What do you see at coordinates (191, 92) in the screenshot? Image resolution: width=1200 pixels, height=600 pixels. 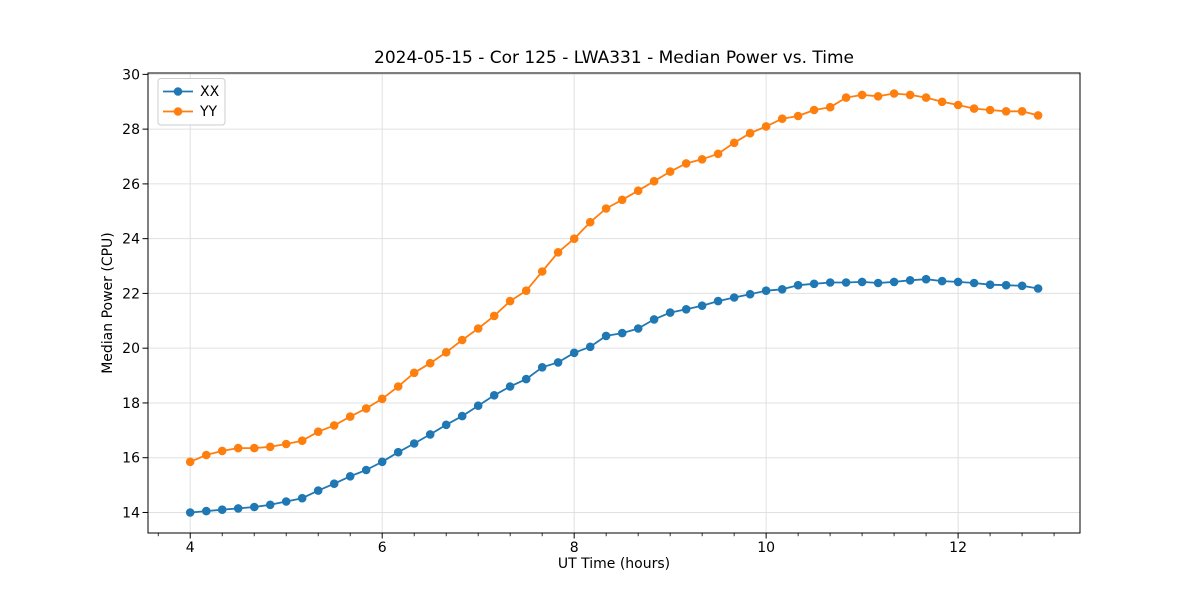 I see `legend-entry-XX: XX` at bounding box center [191, 92].